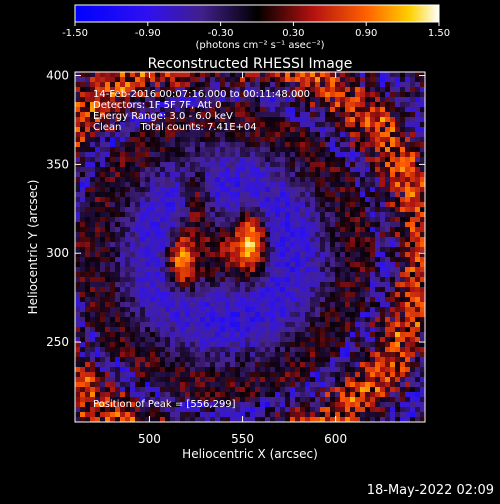 Image resolution: width=500 pixels, height=504 pixels. Describe the element at coordinates (57, 253) in the screenshot. I see `y-tick-label: 300` at that location.